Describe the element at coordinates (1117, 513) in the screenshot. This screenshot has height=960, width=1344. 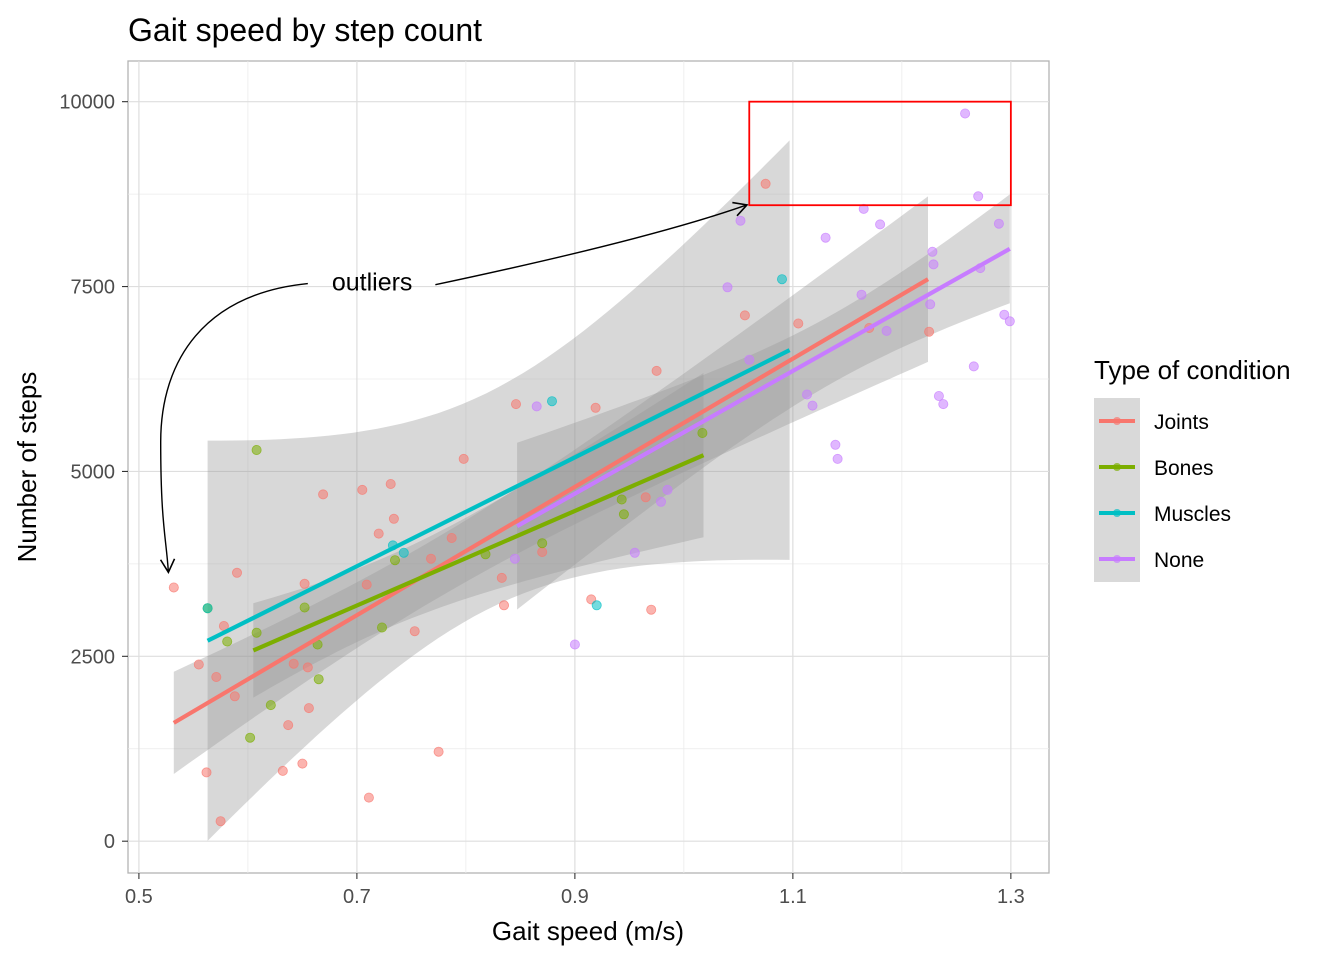
I see `legend-dot-muscles` at that location.